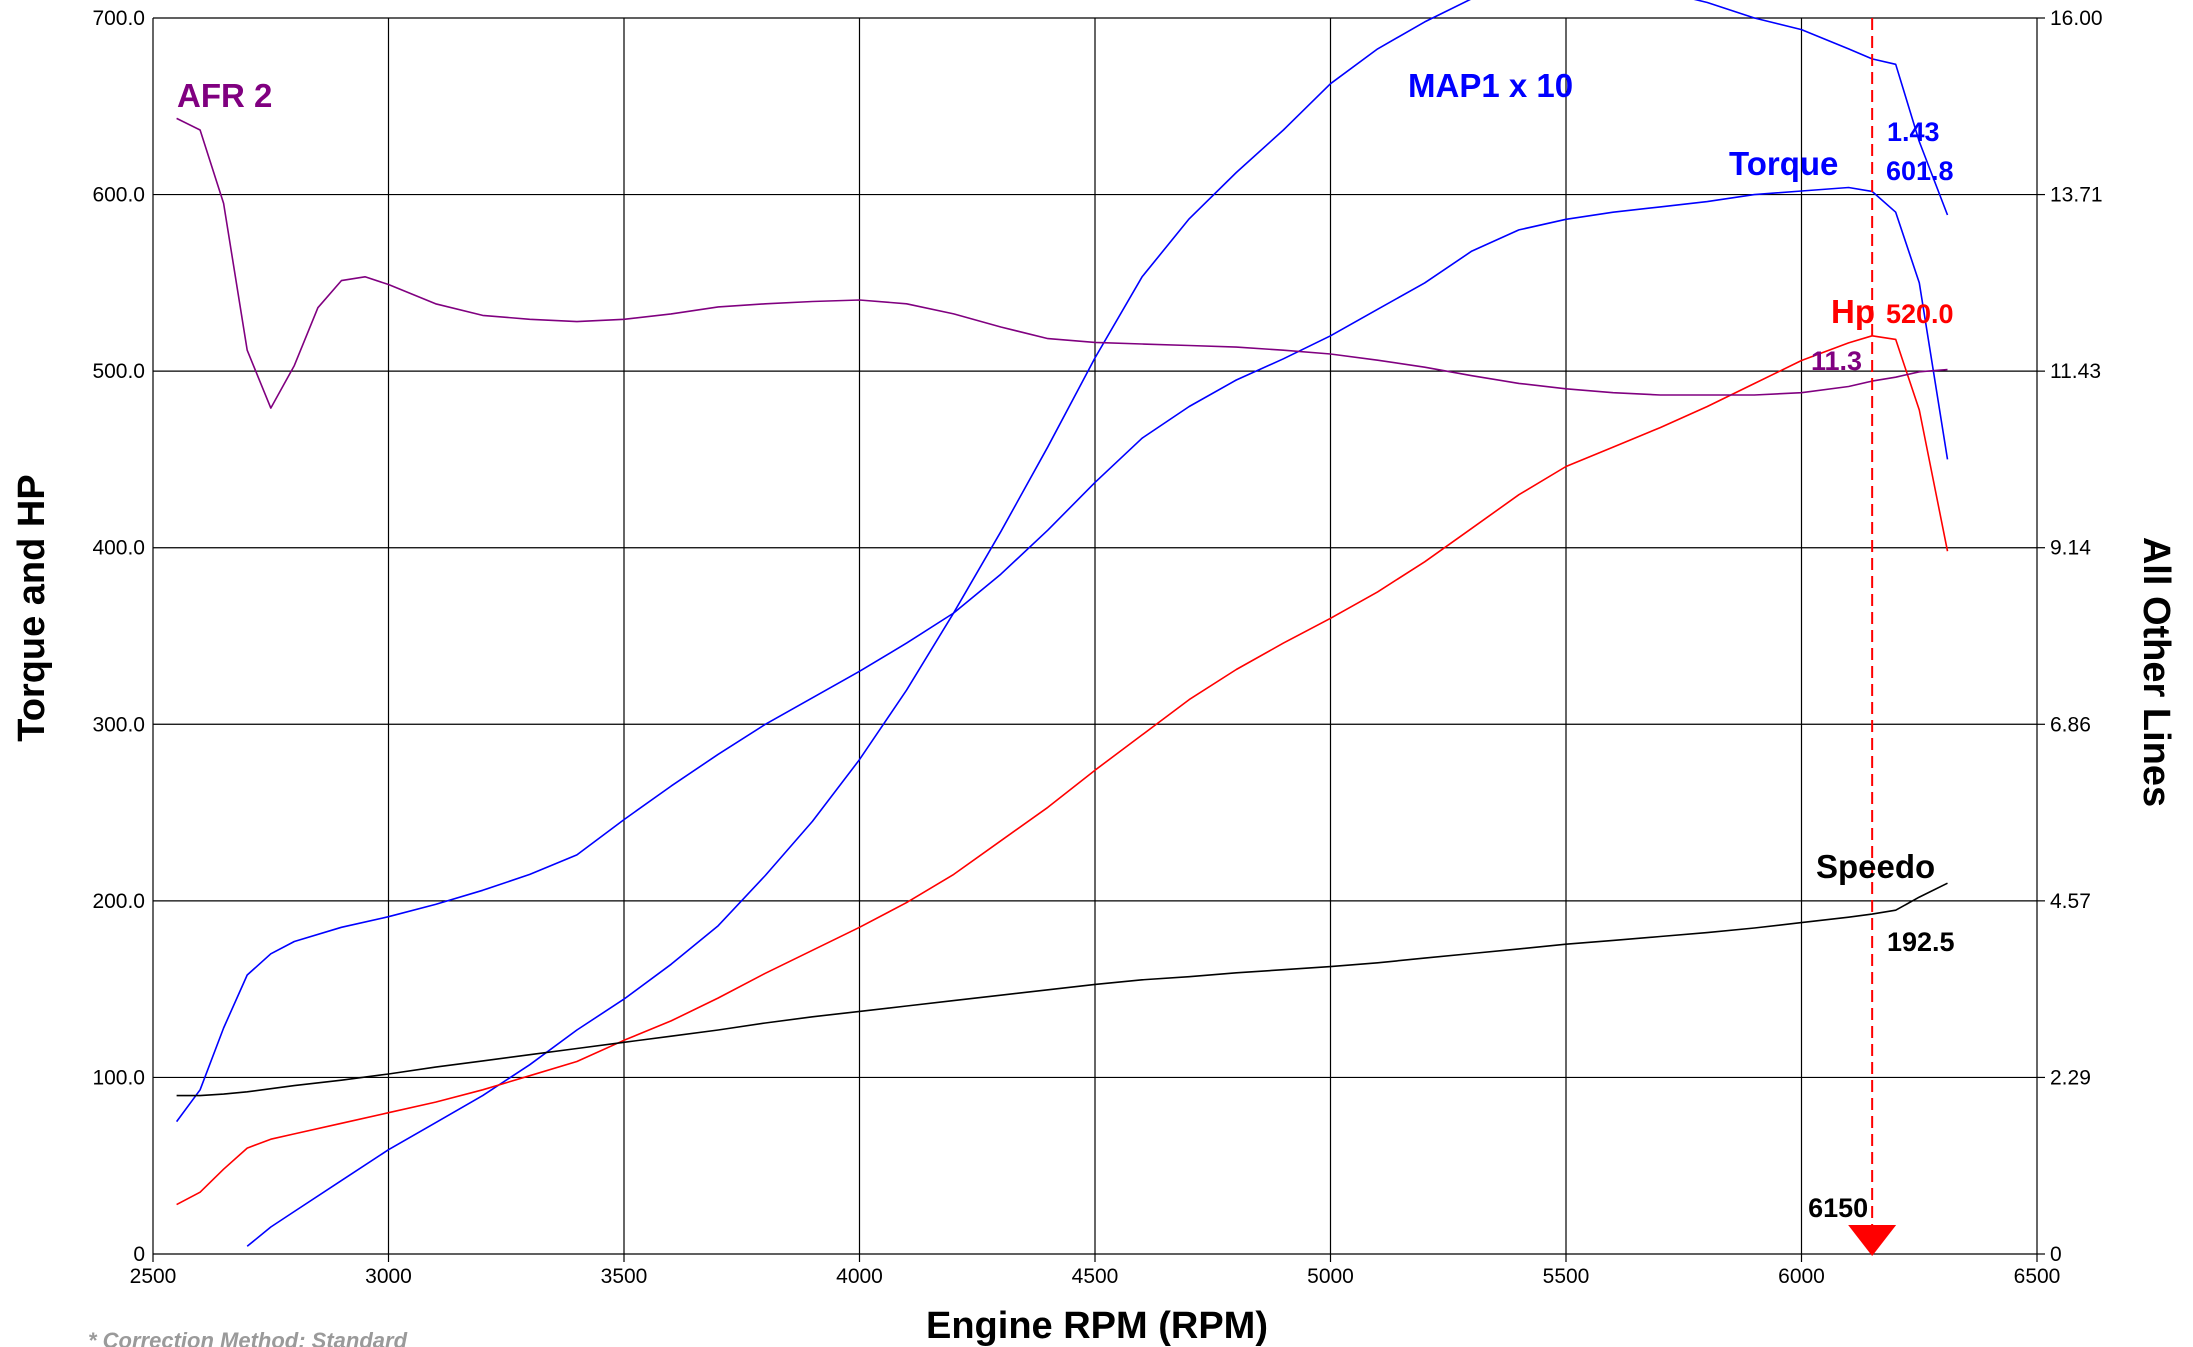  Describe the element at coordinates (118, 195) in the screenshot. I see `y-tick-label: 600.0` at that location.